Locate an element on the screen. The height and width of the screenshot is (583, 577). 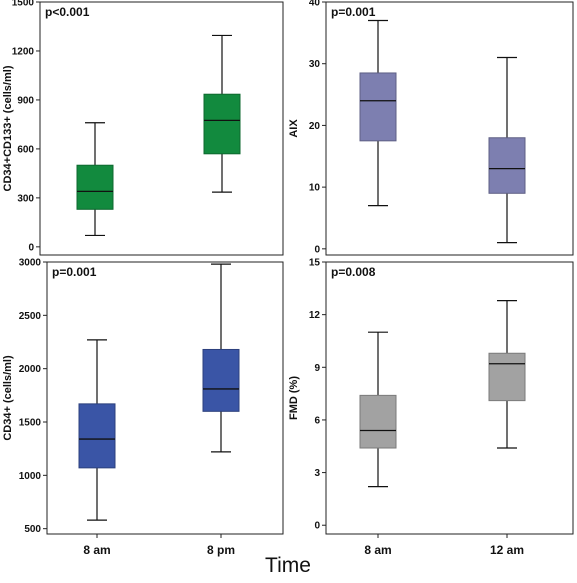
p-value-annotation: p=0.008 is located at coordinates (353, 272).